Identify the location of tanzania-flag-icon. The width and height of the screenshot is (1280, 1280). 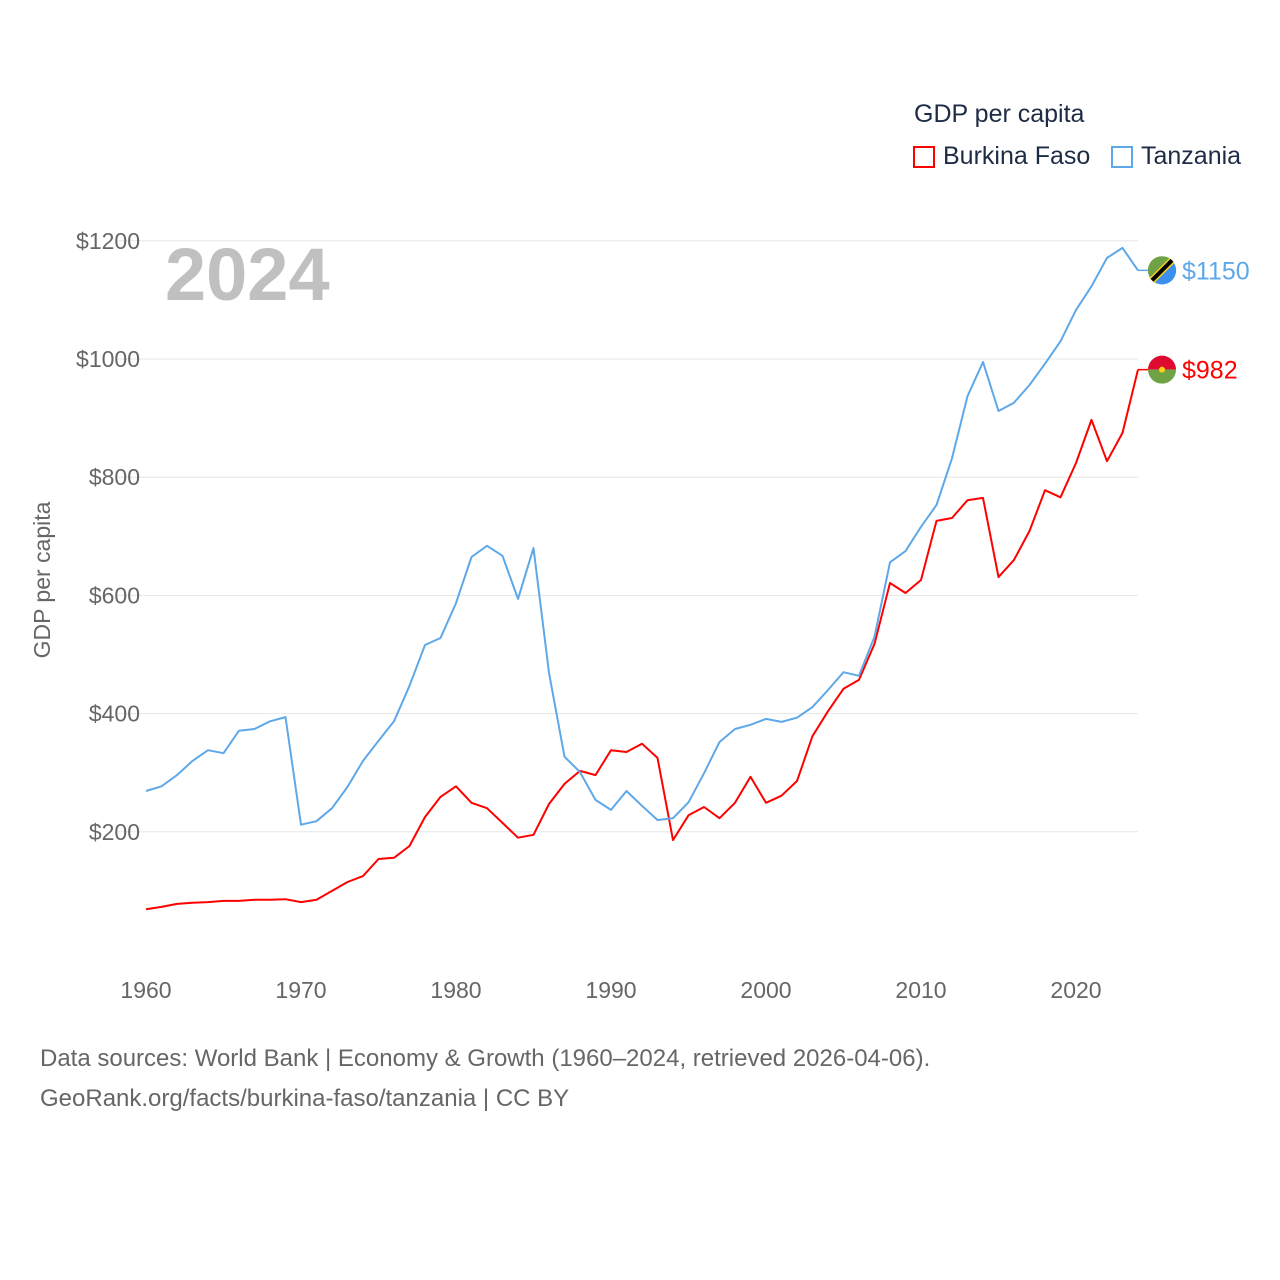
(1162, 270).